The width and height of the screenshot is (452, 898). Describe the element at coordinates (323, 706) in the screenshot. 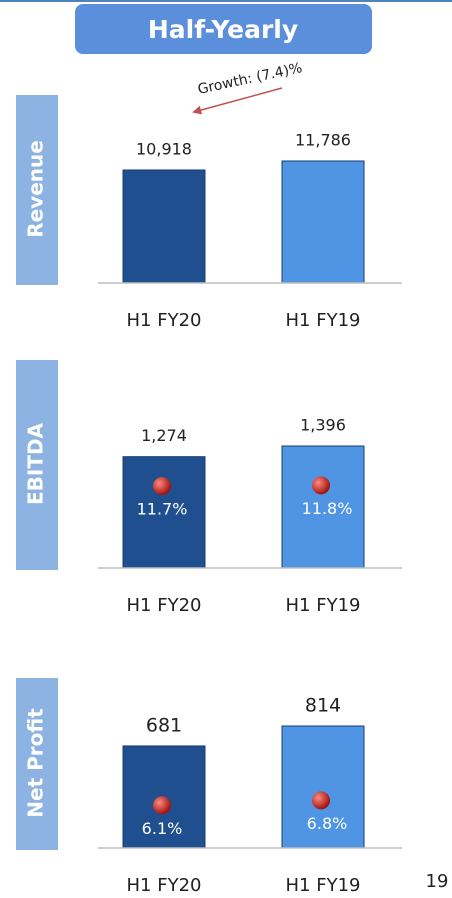

I see `value-label: 814` at that location.